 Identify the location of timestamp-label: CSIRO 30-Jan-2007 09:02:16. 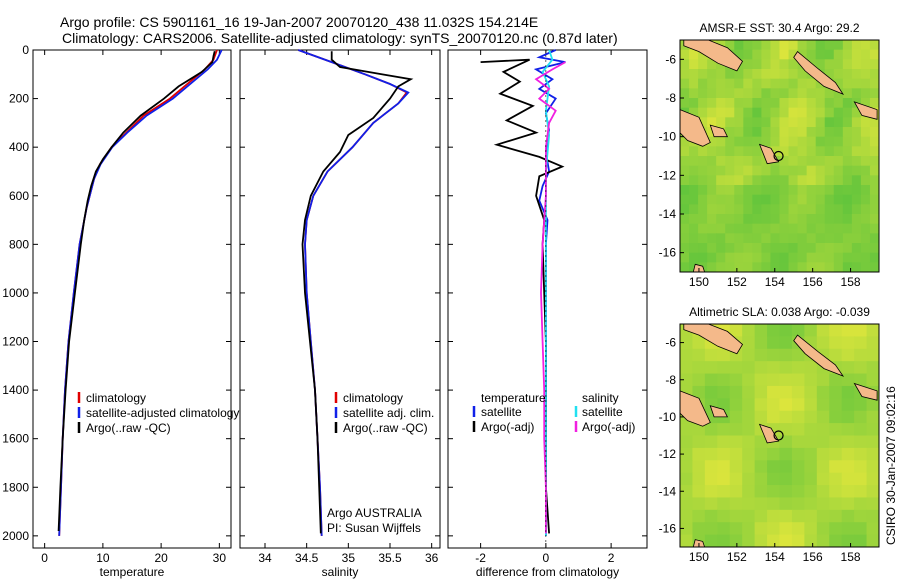
(891, 465).